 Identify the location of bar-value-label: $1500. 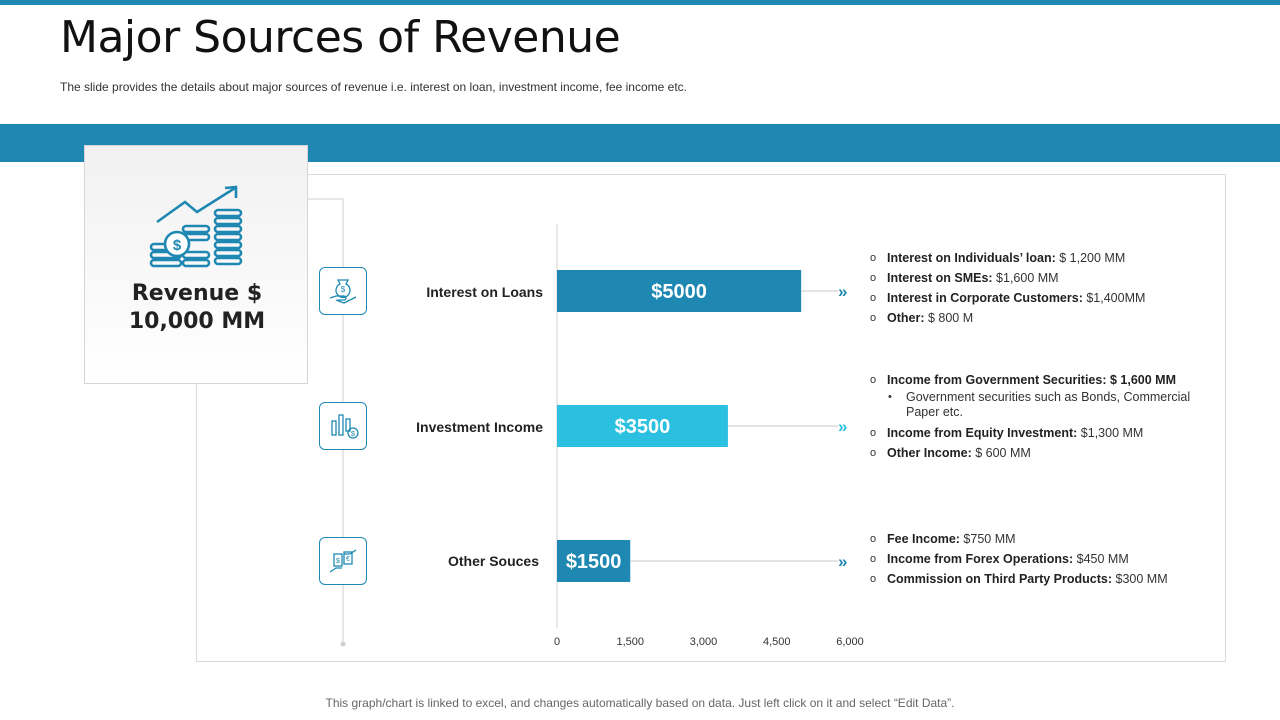
(594, 562).